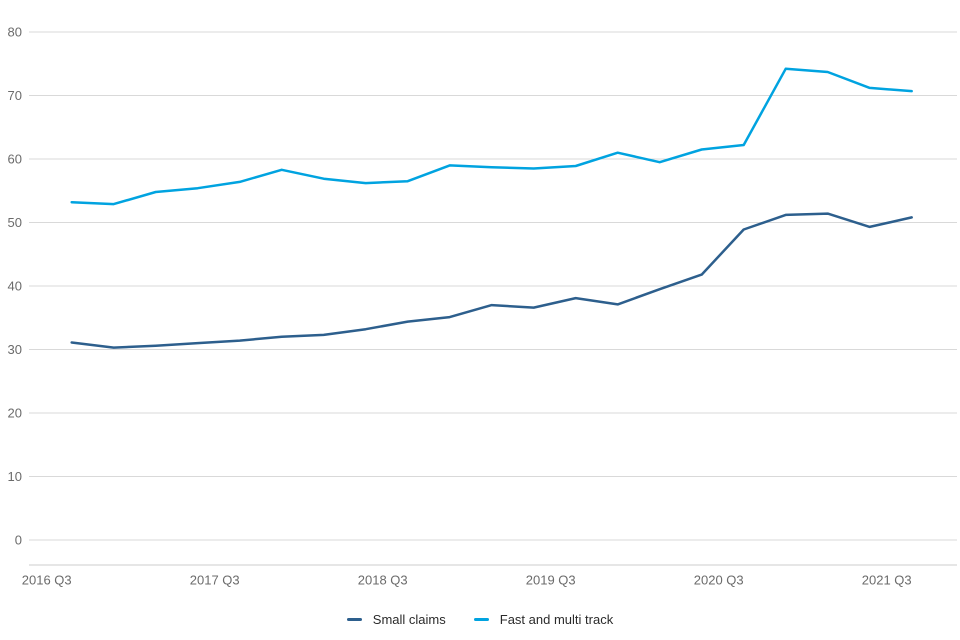 This screenshot has height=640, width=960. What do you see at coordinates (15, 159) in the screenshot?
I see `y-axis-tick-label: 60` at bounding box center [15, 159].